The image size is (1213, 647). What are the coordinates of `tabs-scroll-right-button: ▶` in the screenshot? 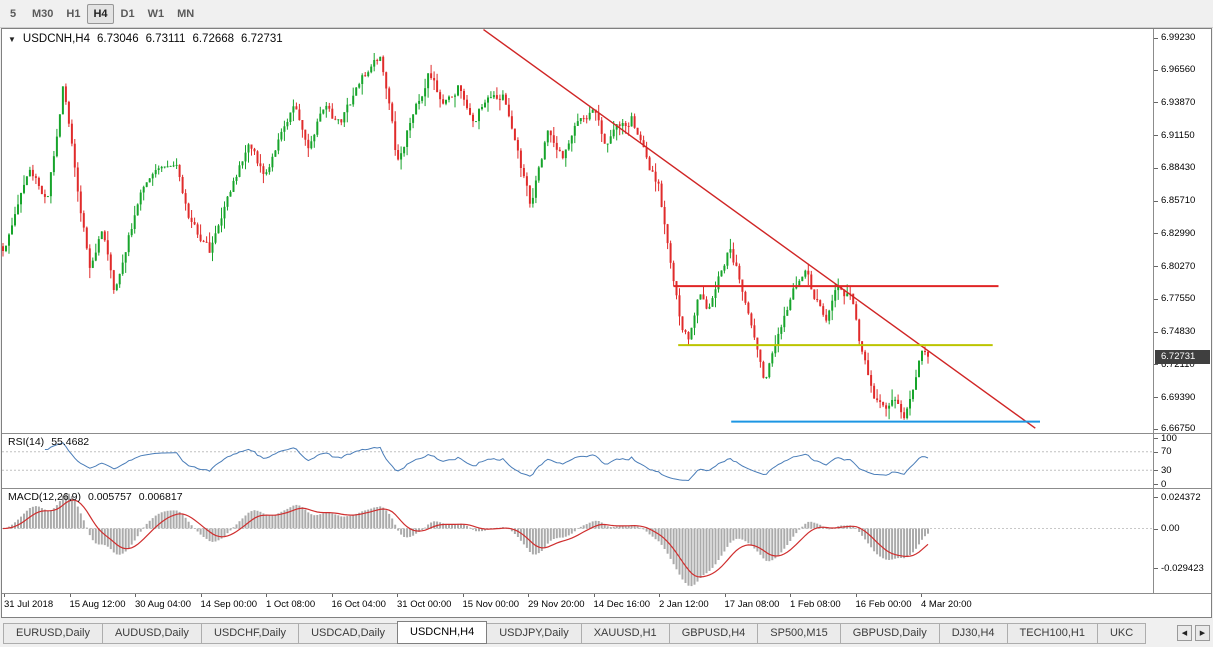 It's located at (1202, 633).